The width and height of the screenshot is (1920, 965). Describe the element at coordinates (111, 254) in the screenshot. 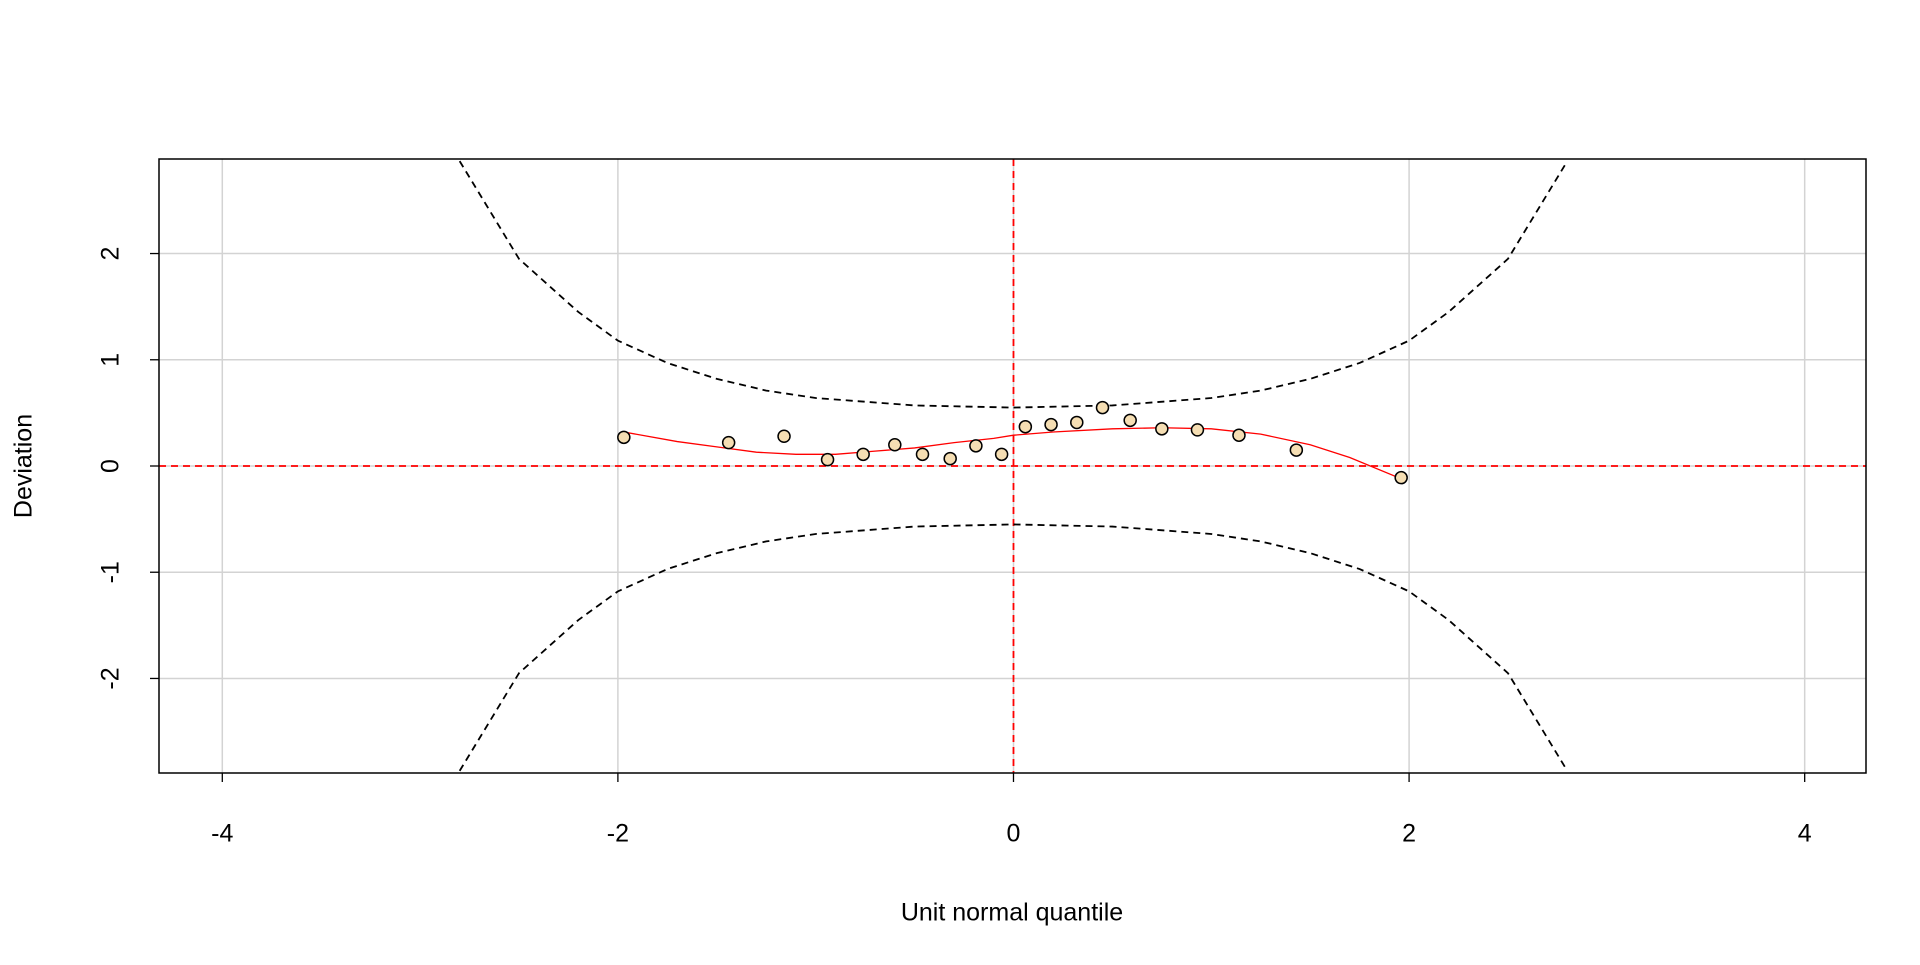

I see `y-tick-label: 2` at that location.